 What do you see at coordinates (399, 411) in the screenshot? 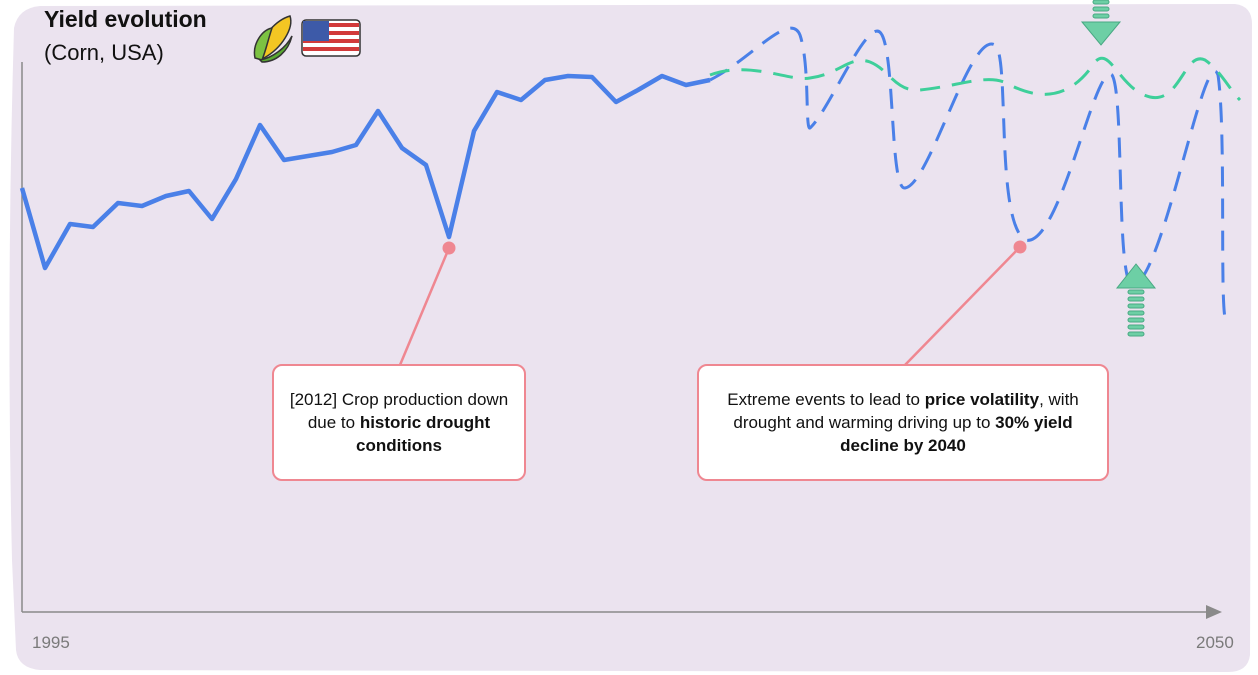
I see `text: [2012] Crop production down due to` at bounding box center [399, 411].